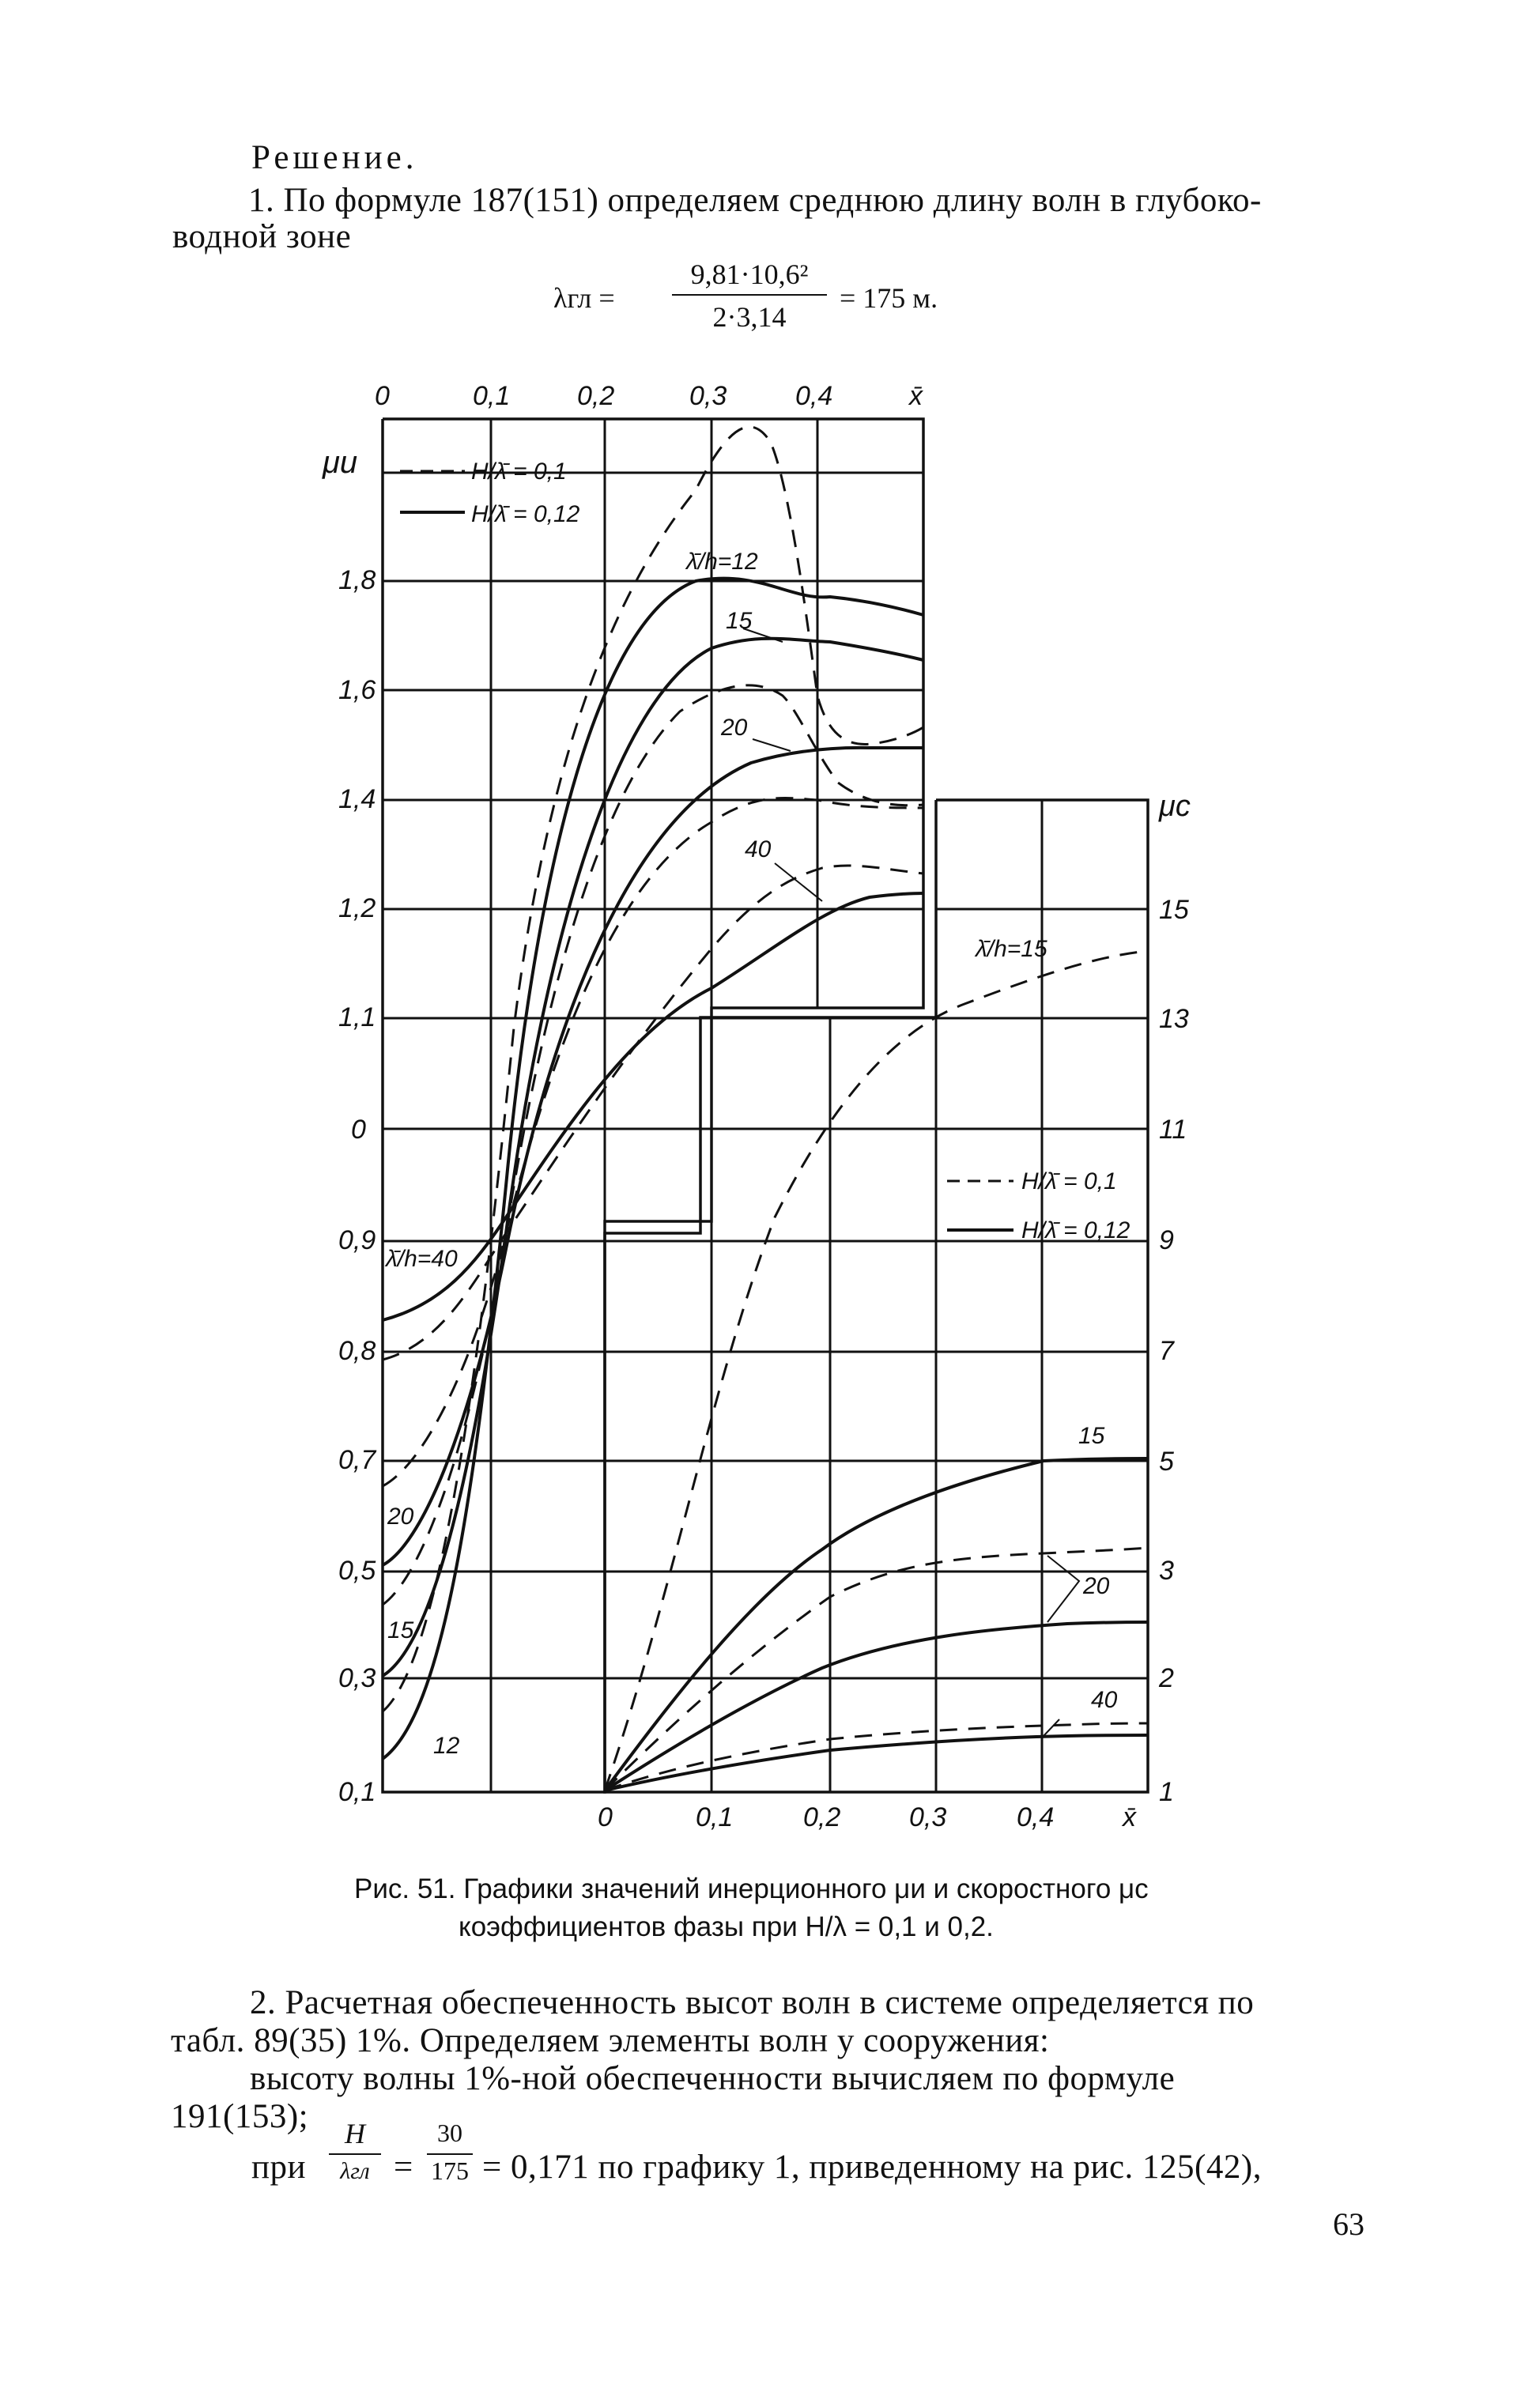 This screenshot has height=2381, width=1540. Describe the element at coordinates (1166, 1792) in the screenshot. I see `right-y-tick: 1` at that location.